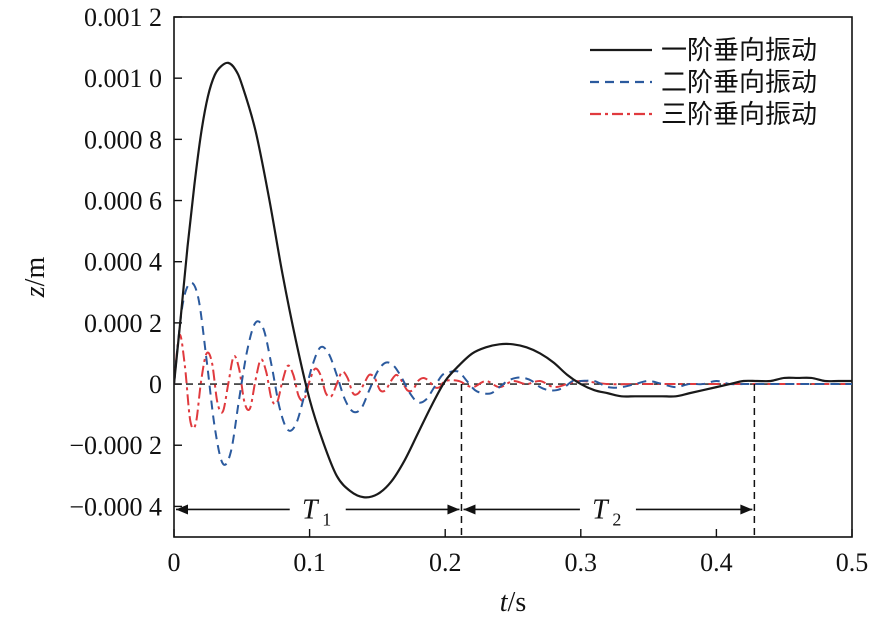  Describe the element at coordinates (115, 506) in the screenshot. I see `y-tick-label: −0.000 4` at that location.